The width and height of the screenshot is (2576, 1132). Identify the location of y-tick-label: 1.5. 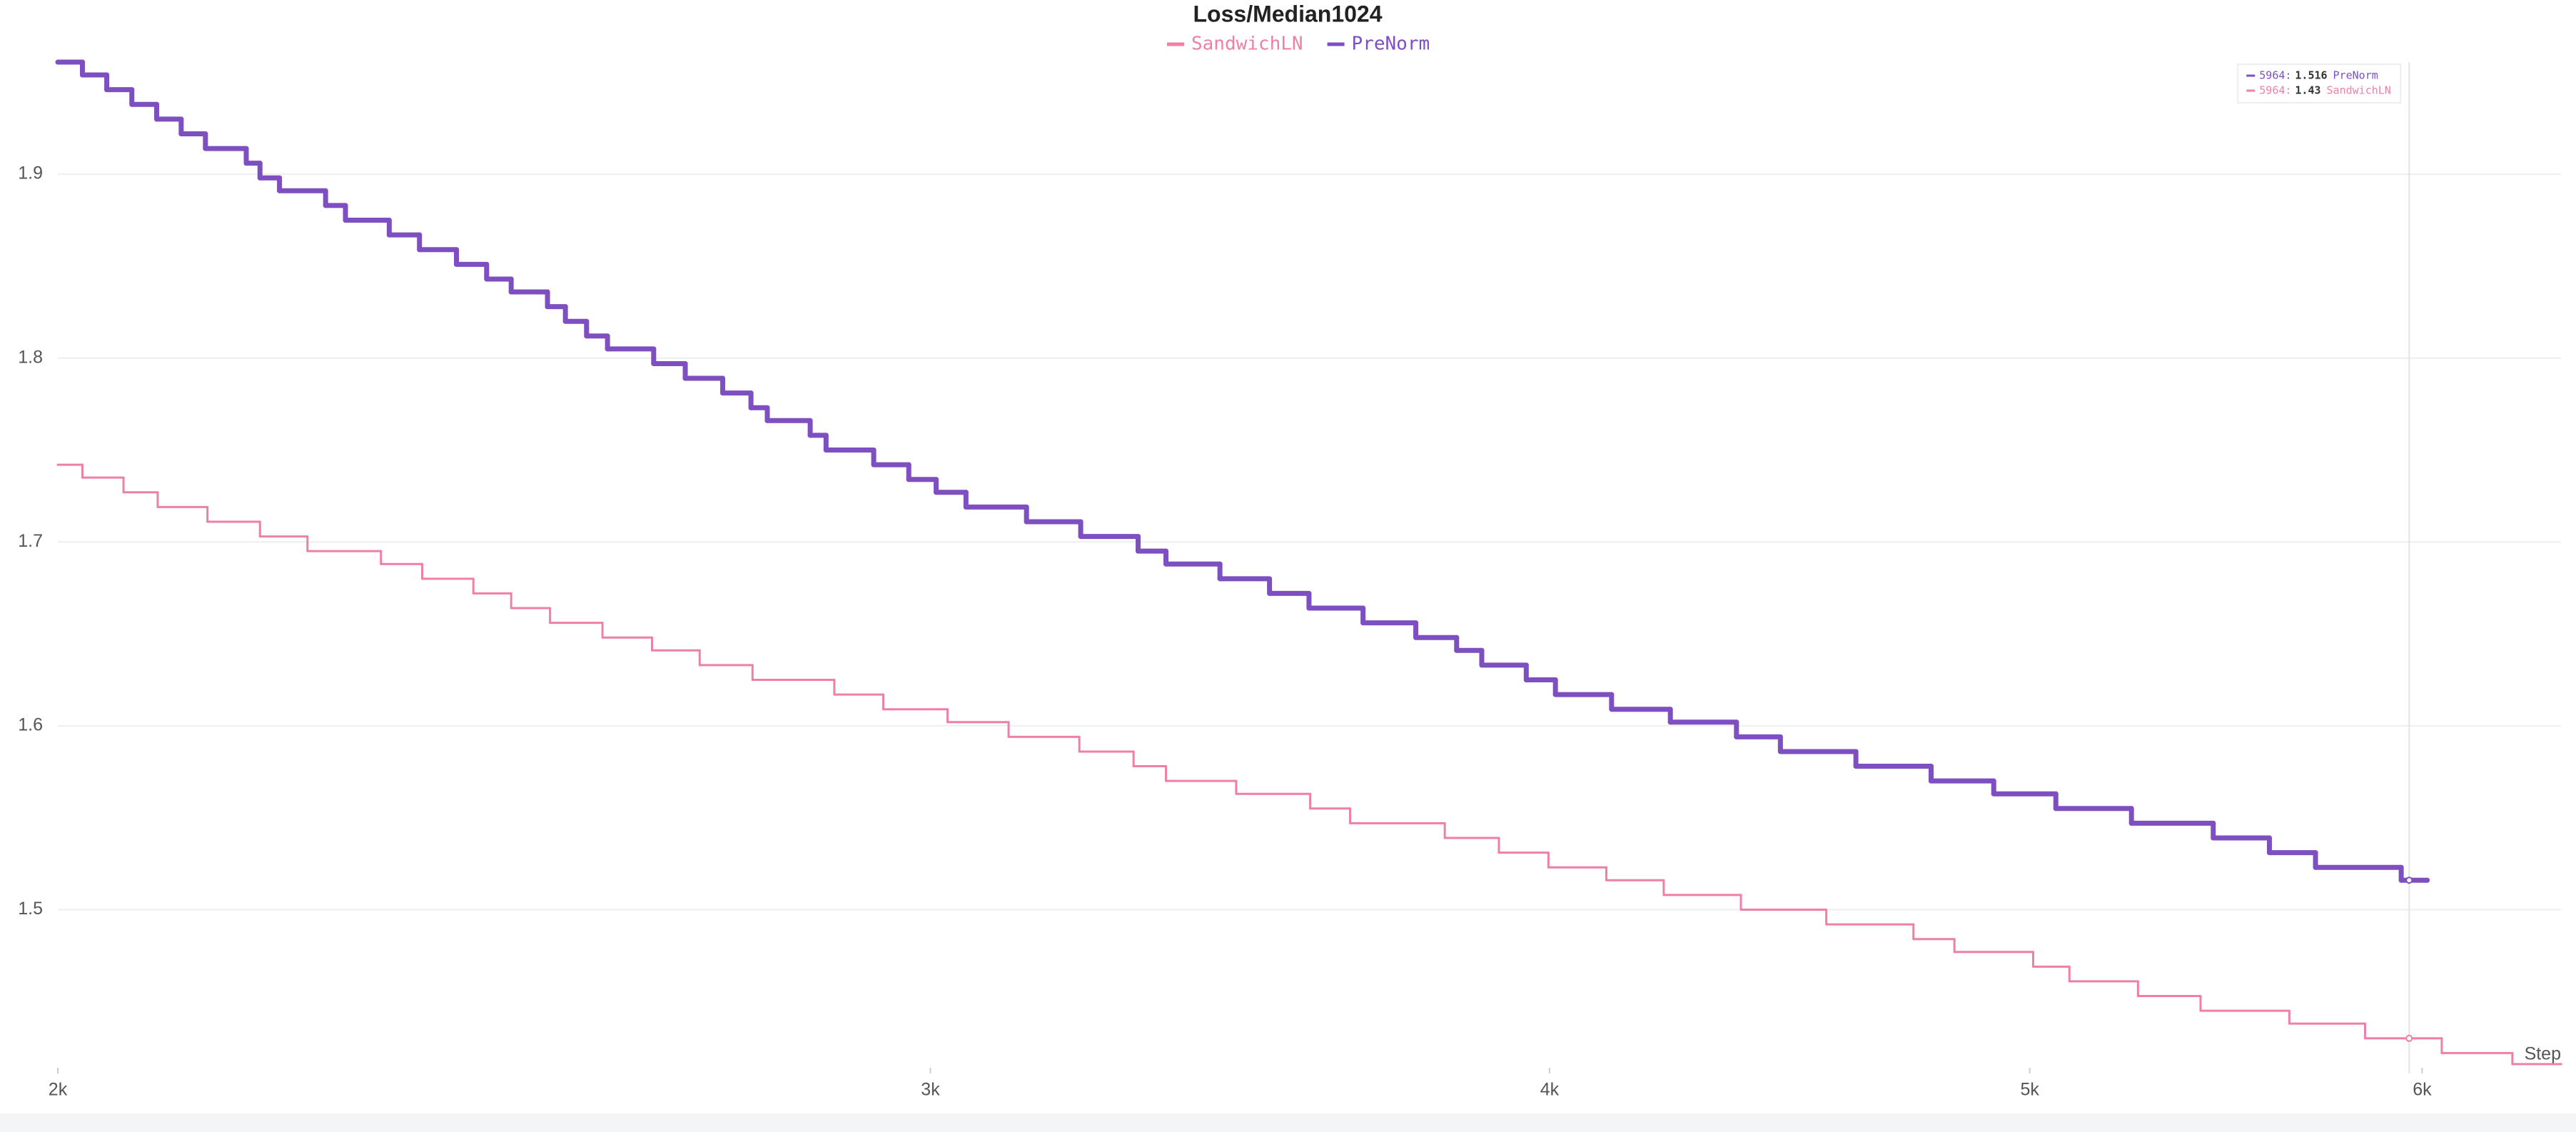
(30, 909).